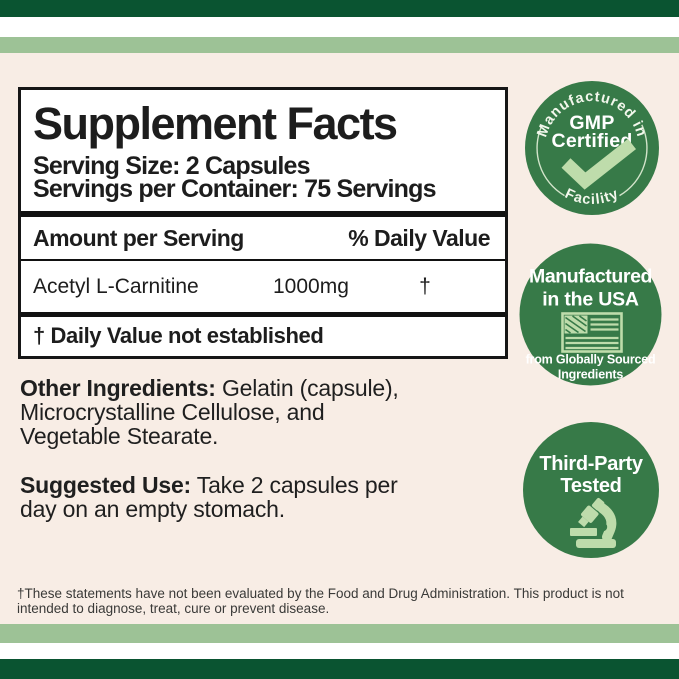  I want to click on checkmark-icon, so click(599, 164).